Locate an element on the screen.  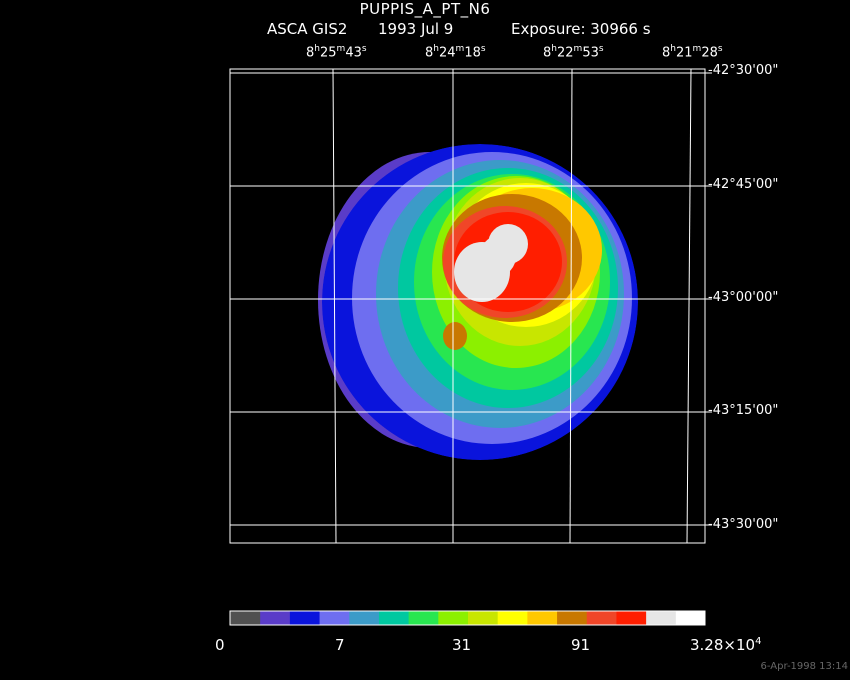
timestamp: 6-Apr-1998 13:14 is located at coordinates (804, 666).